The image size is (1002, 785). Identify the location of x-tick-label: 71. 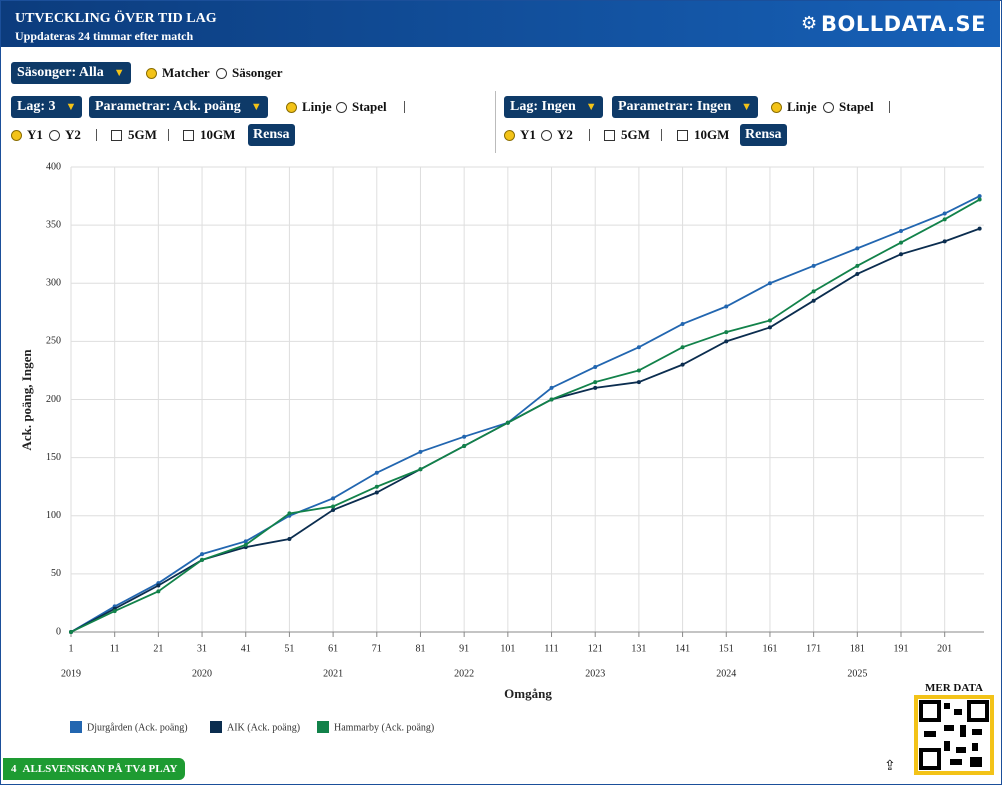
(377, 648).